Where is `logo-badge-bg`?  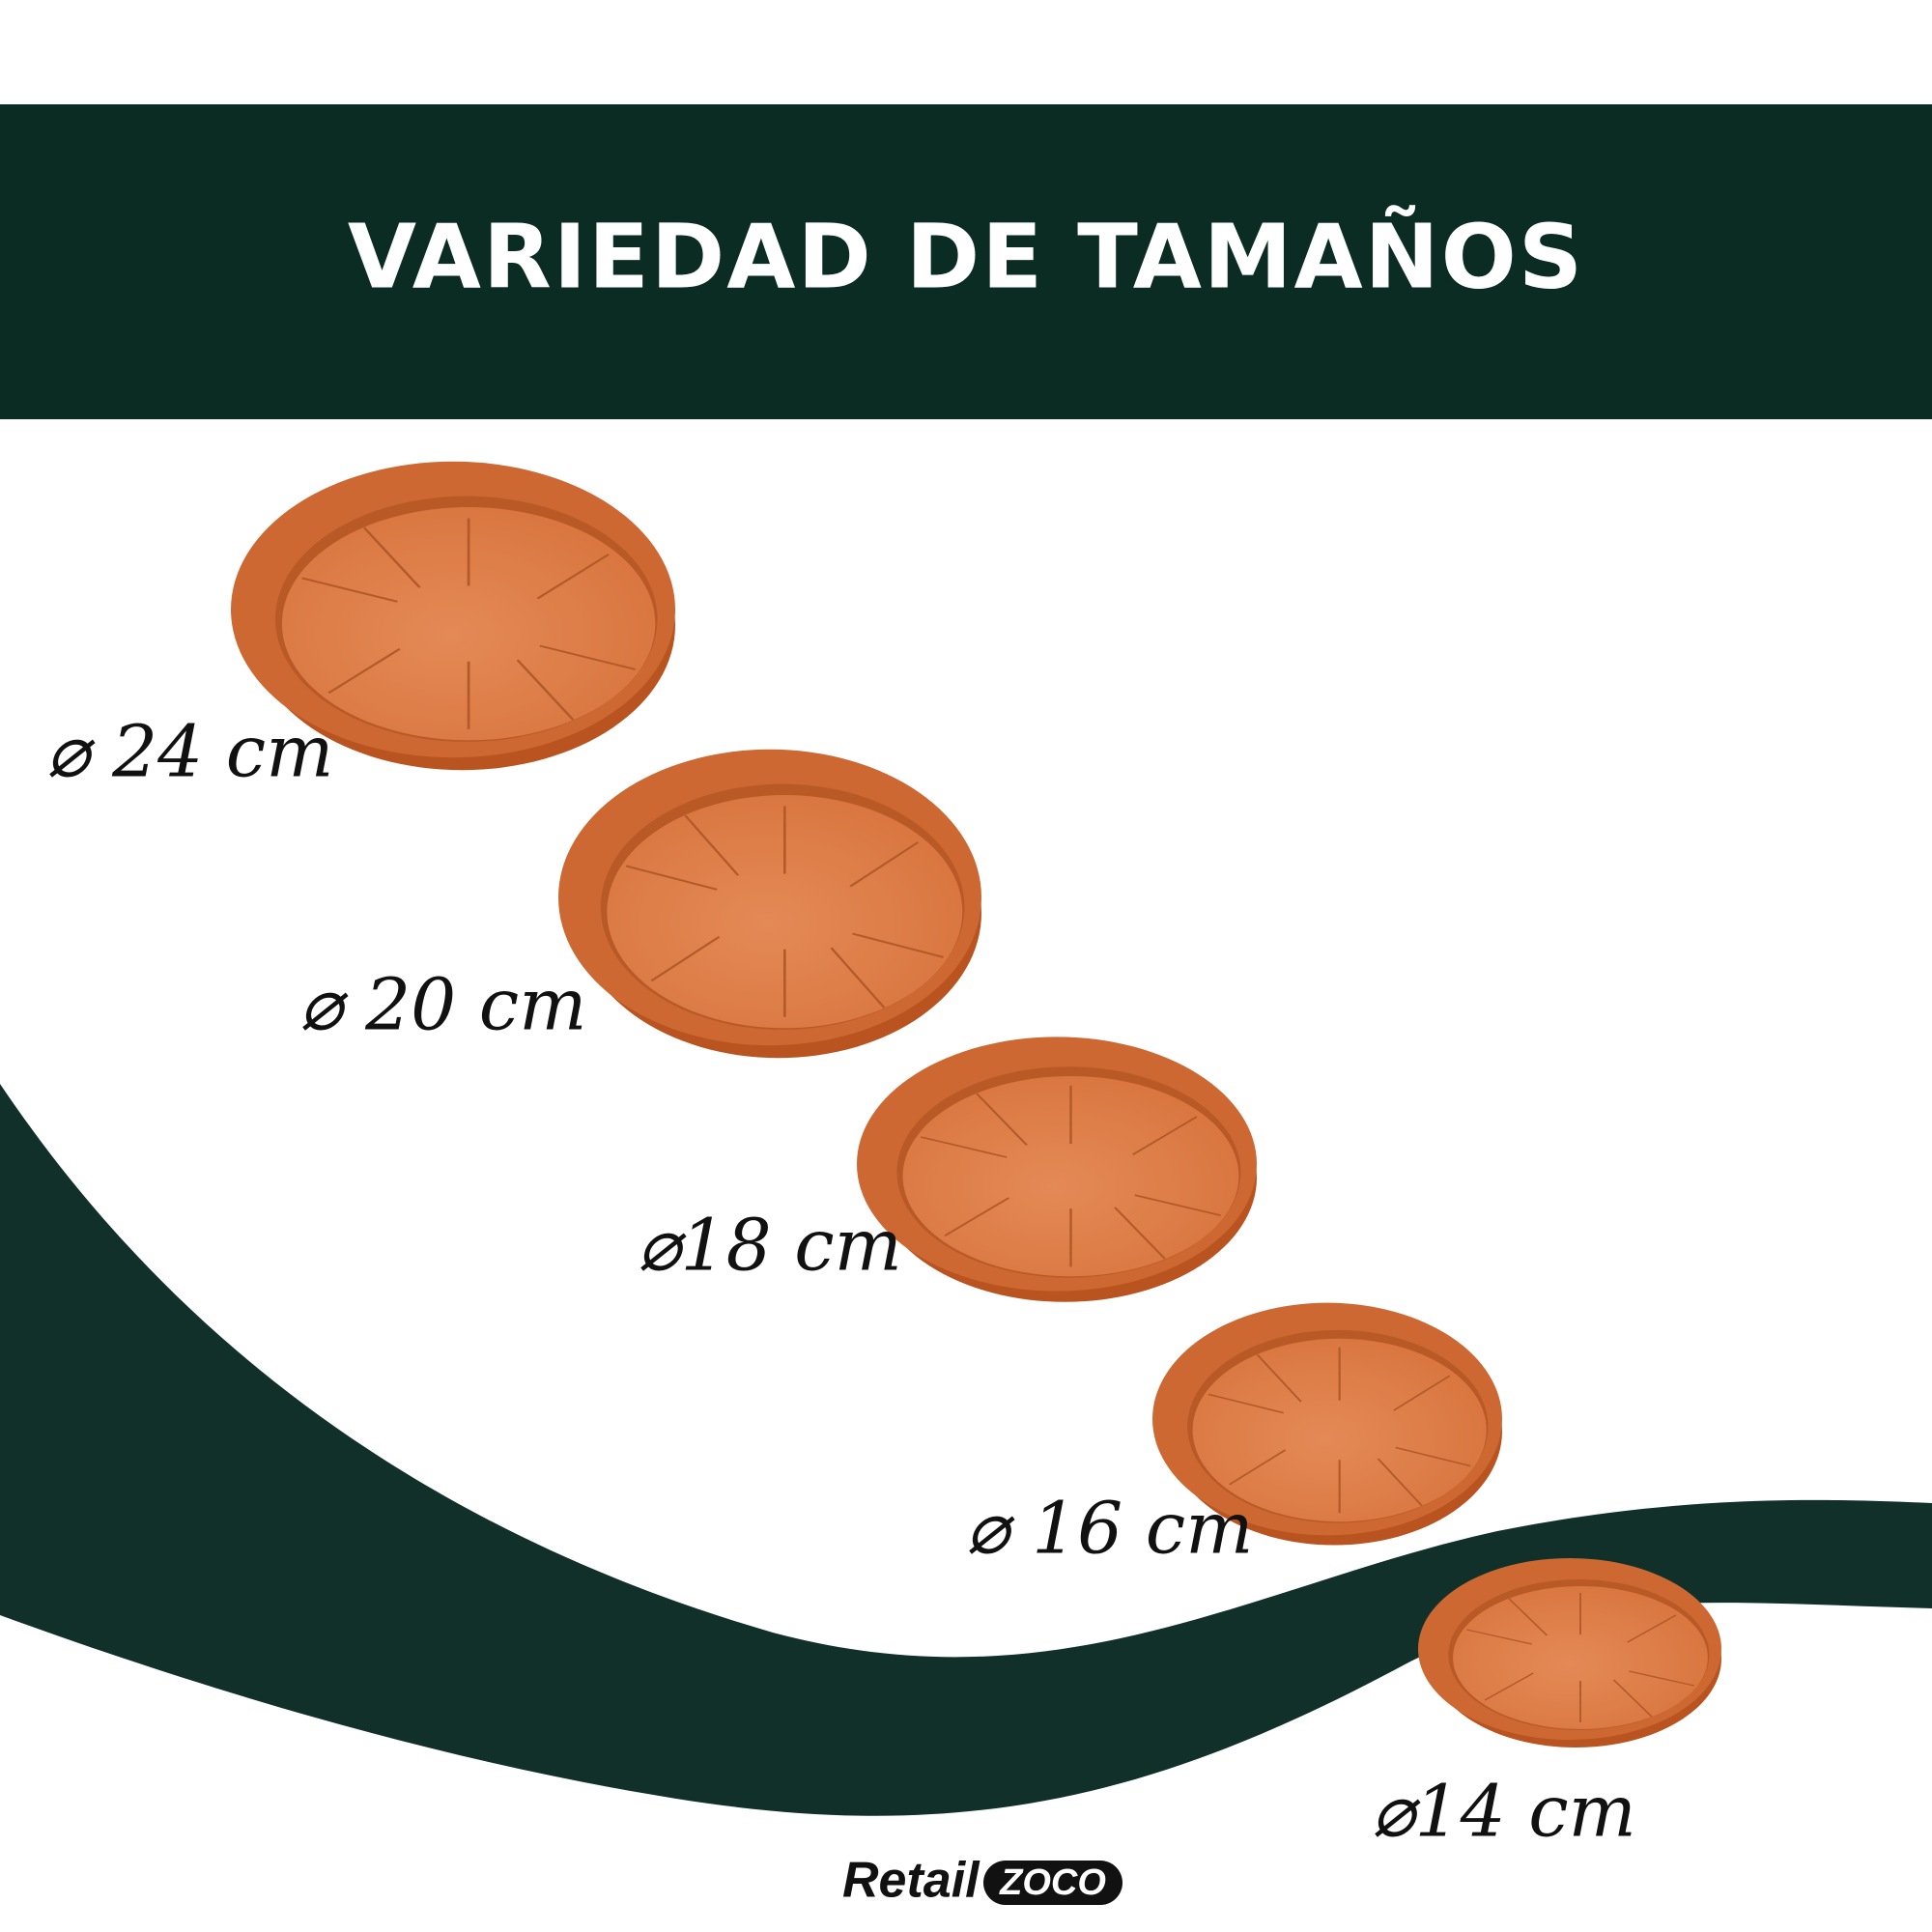
logo-badge-bg is located at coordinates (1052, 1883).